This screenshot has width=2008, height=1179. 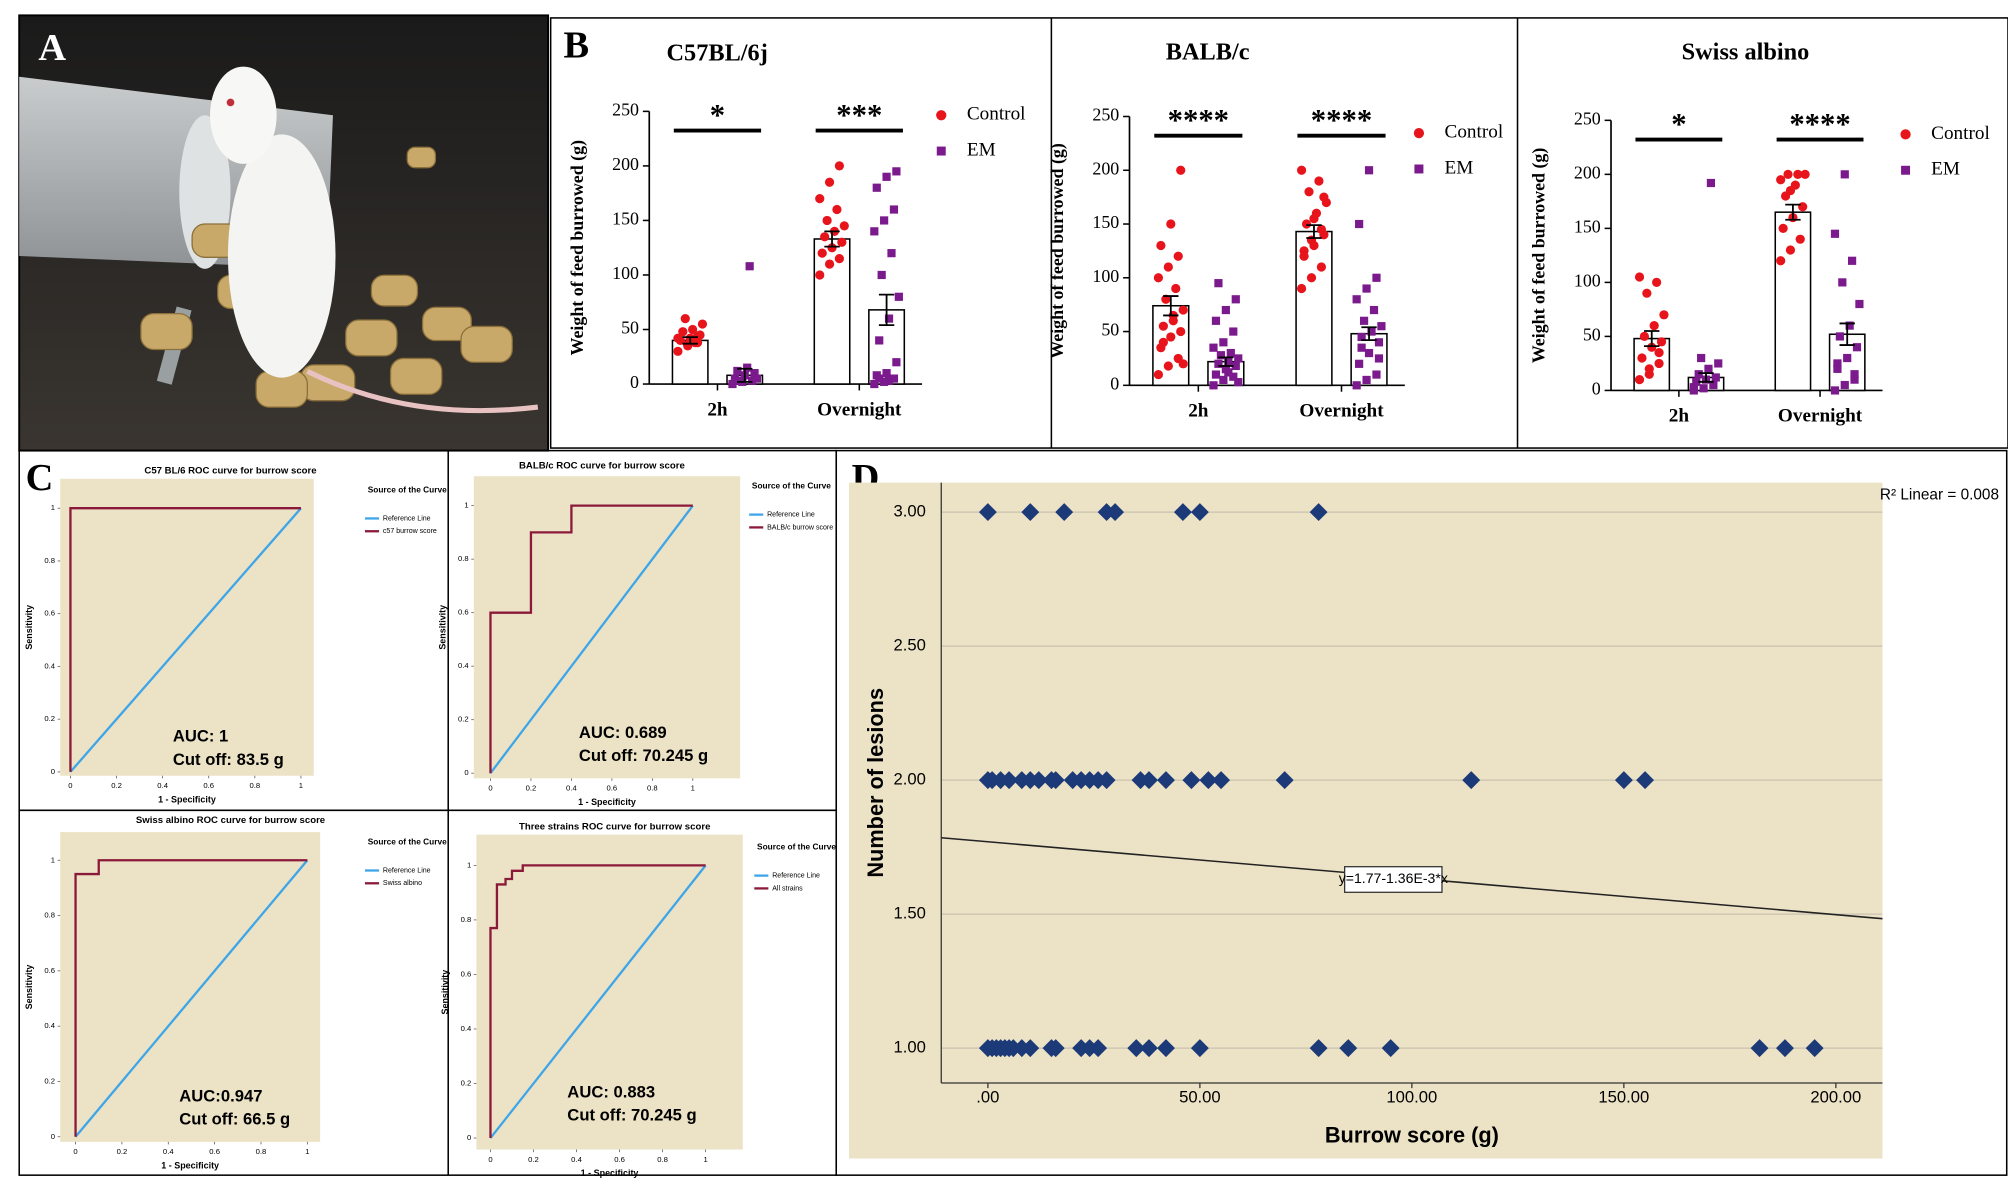 I want to click on x-axis-label: 1 - Specificity, so click(x=187, y=799).